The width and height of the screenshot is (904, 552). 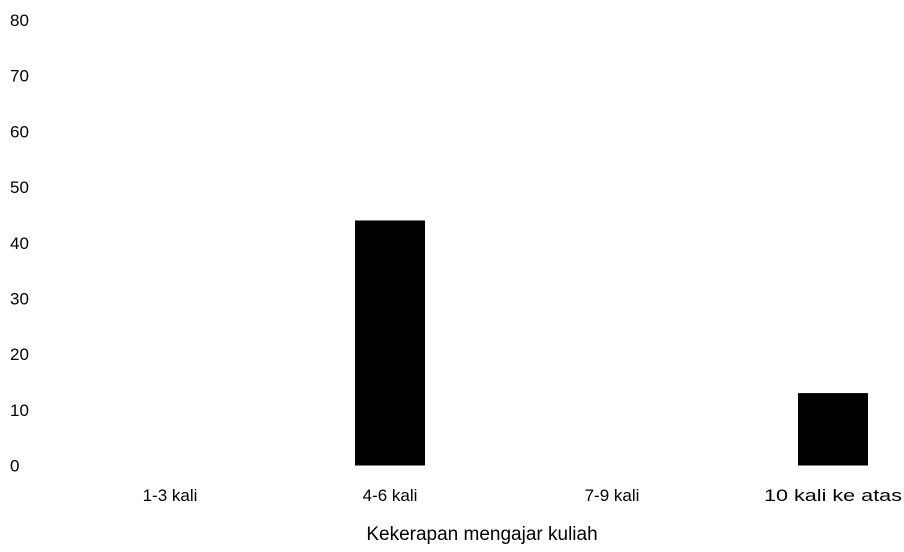 I want to click on y-axis-ticks: 0 10 20 30 40 50 60 70 80, so click(x=19, y=243).